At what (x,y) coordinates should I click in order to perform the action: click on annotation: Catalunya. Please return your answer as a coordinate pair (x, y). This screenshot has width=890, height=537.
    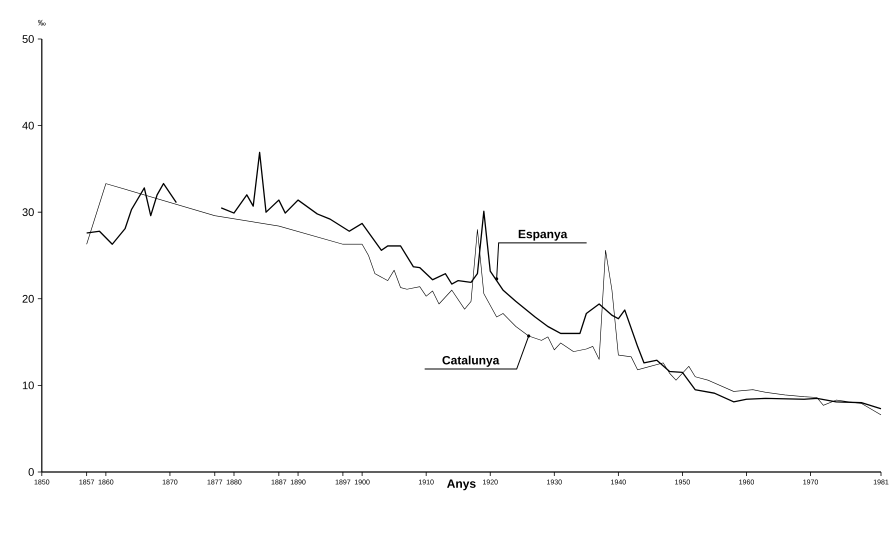
    Looking at the image, I should click on (471, 361).